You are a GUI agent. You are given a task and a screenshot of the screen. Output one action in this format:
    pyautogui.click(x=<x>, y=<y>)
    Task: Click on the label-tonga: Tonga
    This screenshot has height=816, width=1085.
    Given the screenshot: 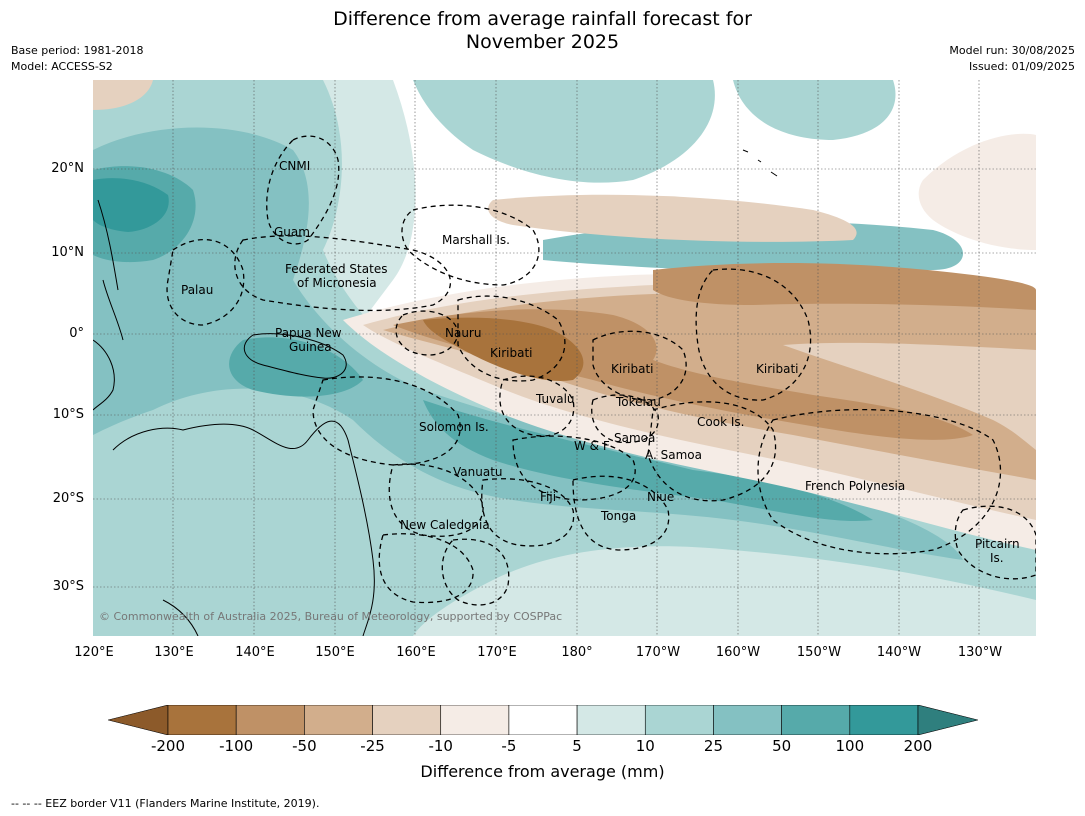 What is the action you would take?
    pyautogui.click(x=619, y=516)
    